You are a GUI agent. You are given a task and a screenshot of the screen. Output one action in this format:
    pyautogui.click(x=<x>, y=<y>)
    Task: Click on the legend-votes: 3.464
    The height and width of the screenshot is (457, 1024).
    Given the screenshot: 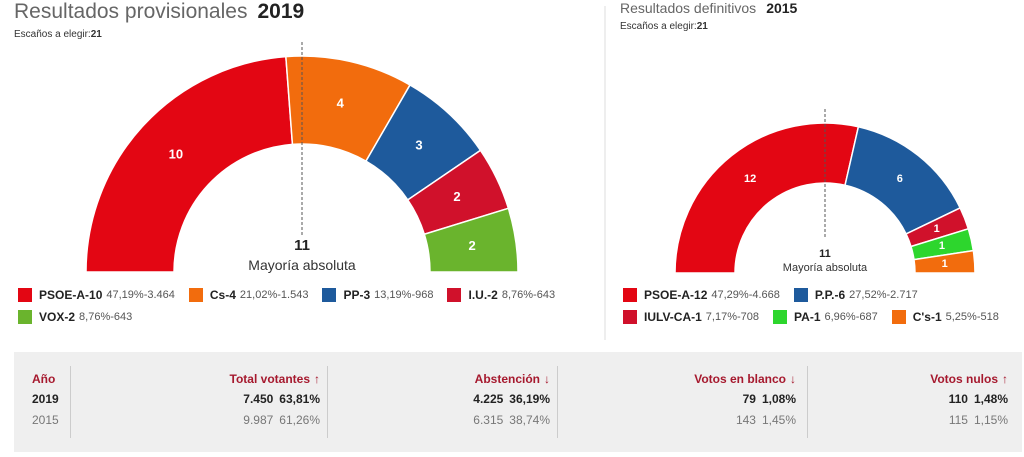 What is the action you would take?
    pyautogui.click(x=161, y=295)
    